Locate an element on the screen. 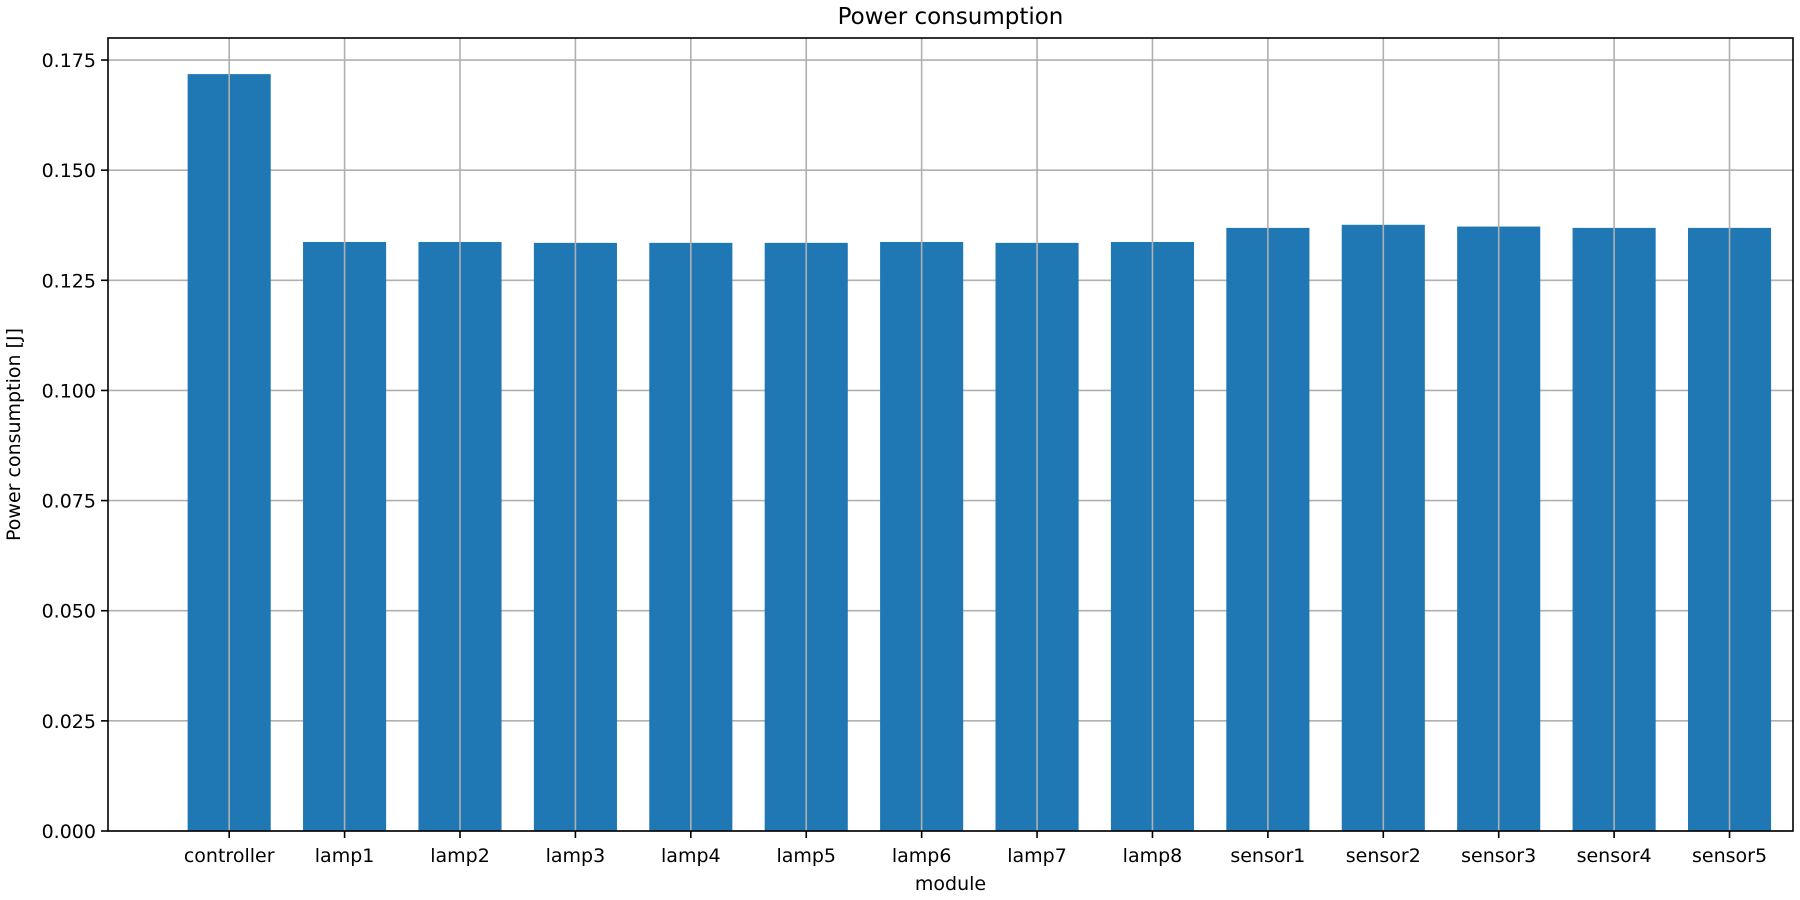  y-axis-title: Power consumption [J] is located at coordinates (14, 434).